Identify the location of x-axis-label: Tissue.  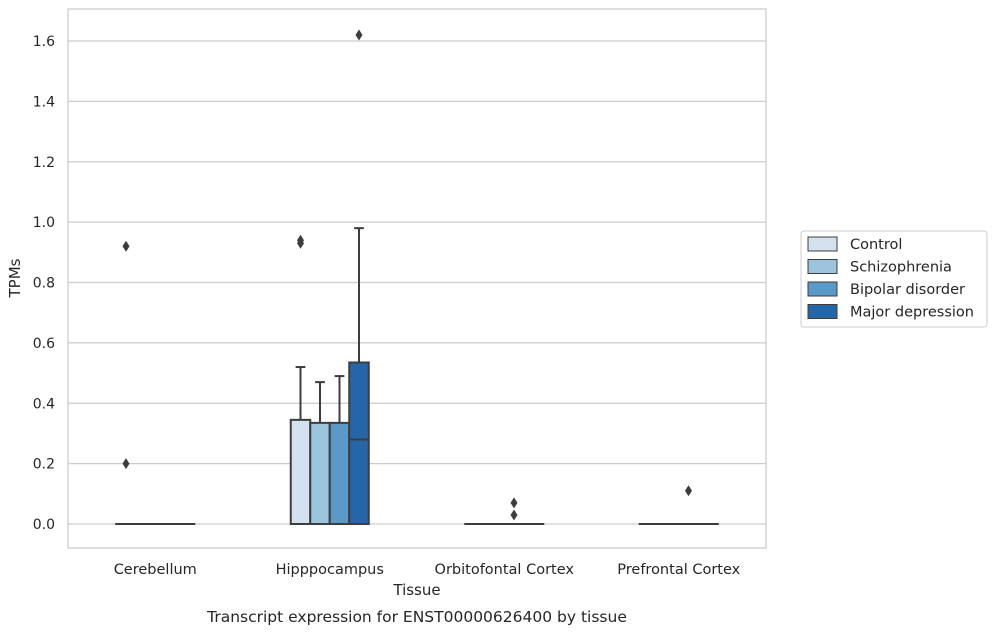
(416, 590).